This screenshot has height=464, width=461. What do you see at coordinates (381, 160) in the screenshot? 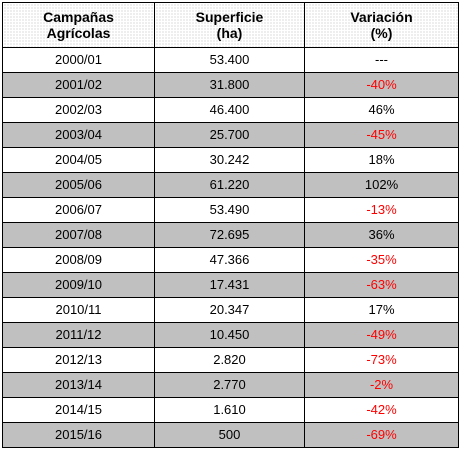
I see `variation-cell: 18%` at bounding box center [381, 160].